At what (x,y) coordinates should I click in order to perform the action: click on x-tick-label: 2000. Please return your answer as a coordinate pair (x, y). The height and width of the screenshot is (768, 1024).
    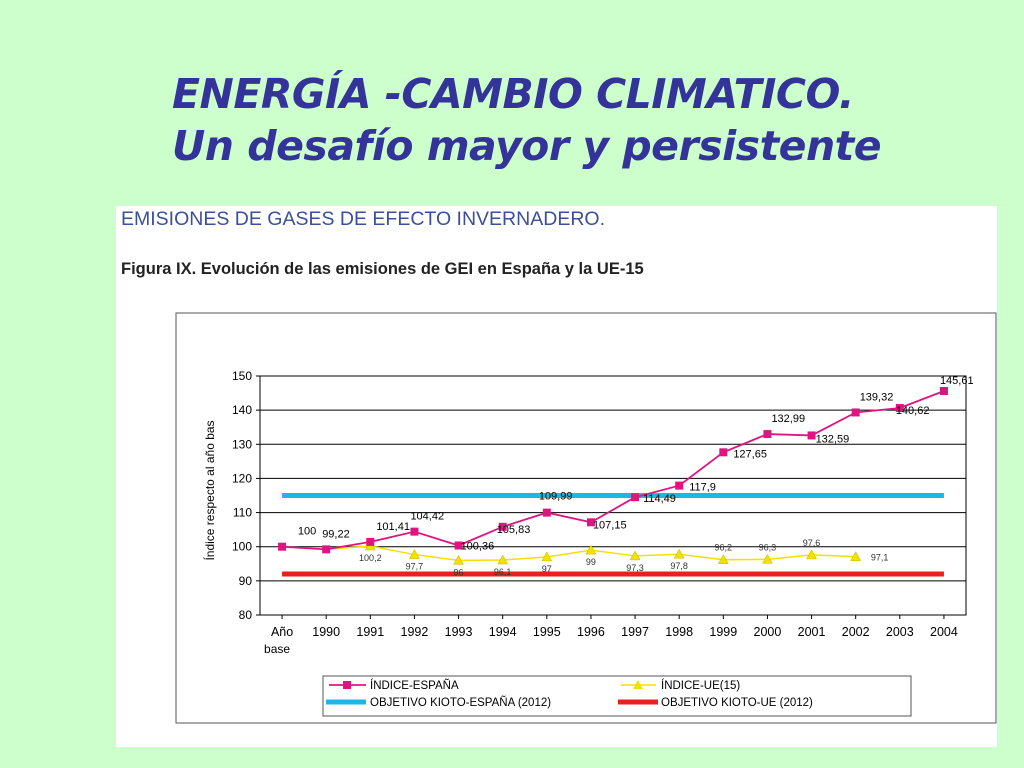
    Looking at the image, I should click on (768, 632).